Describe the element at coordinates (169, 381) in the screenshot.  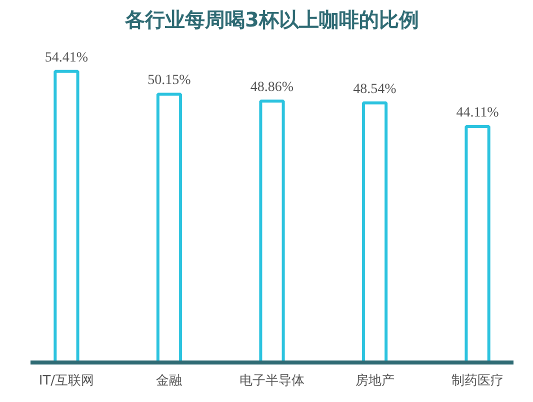
I see `x-tick-label: 金融` at that location.